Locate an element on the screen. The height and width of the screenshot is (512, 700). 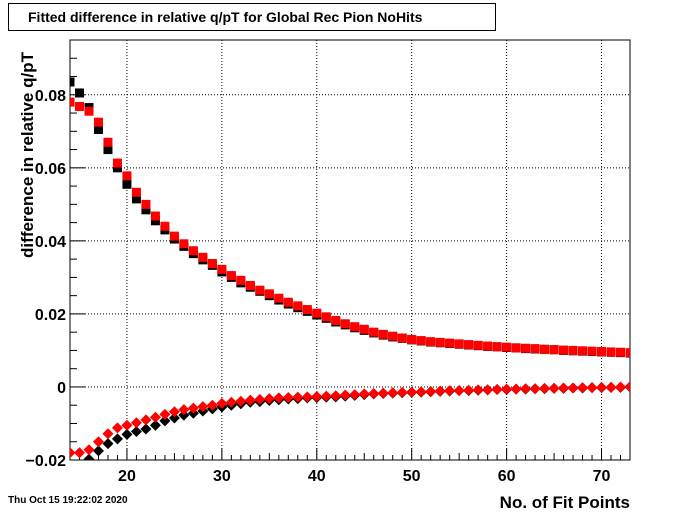
y-tick-label: −0.02 is located at coordinates (46, 461).